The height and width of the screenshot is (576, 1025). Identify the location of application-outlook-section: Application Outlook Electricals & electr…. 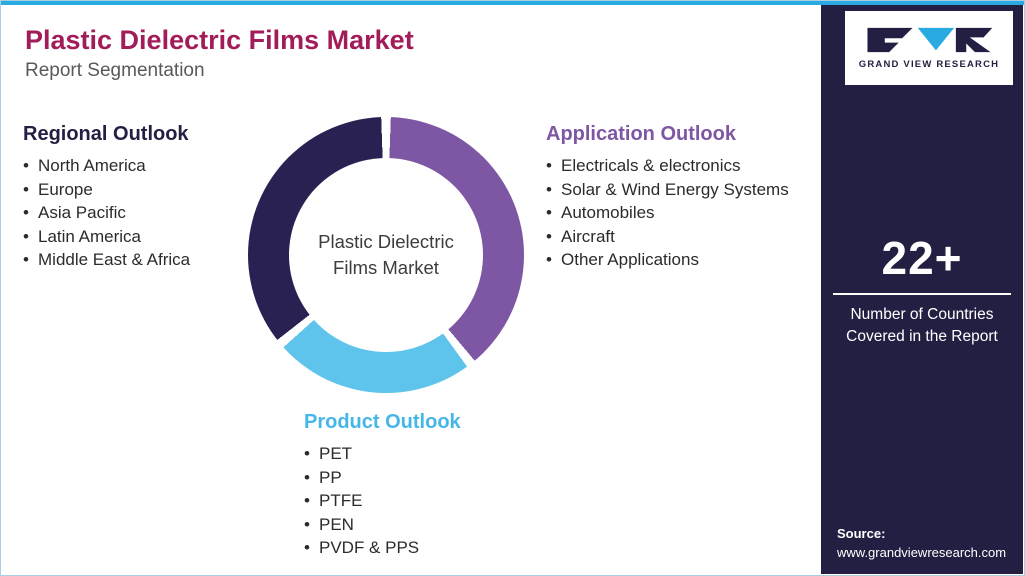
(693, 197).